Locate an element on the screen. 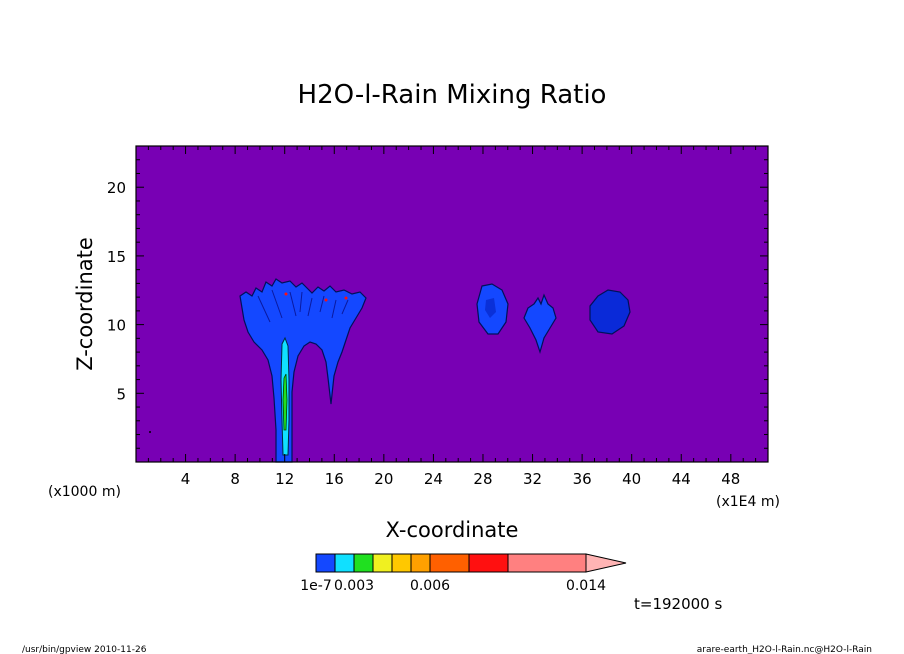 The width and height of the screenshot is (904, 654). x-tick-label: 32 is located at coordinates (532, 479).